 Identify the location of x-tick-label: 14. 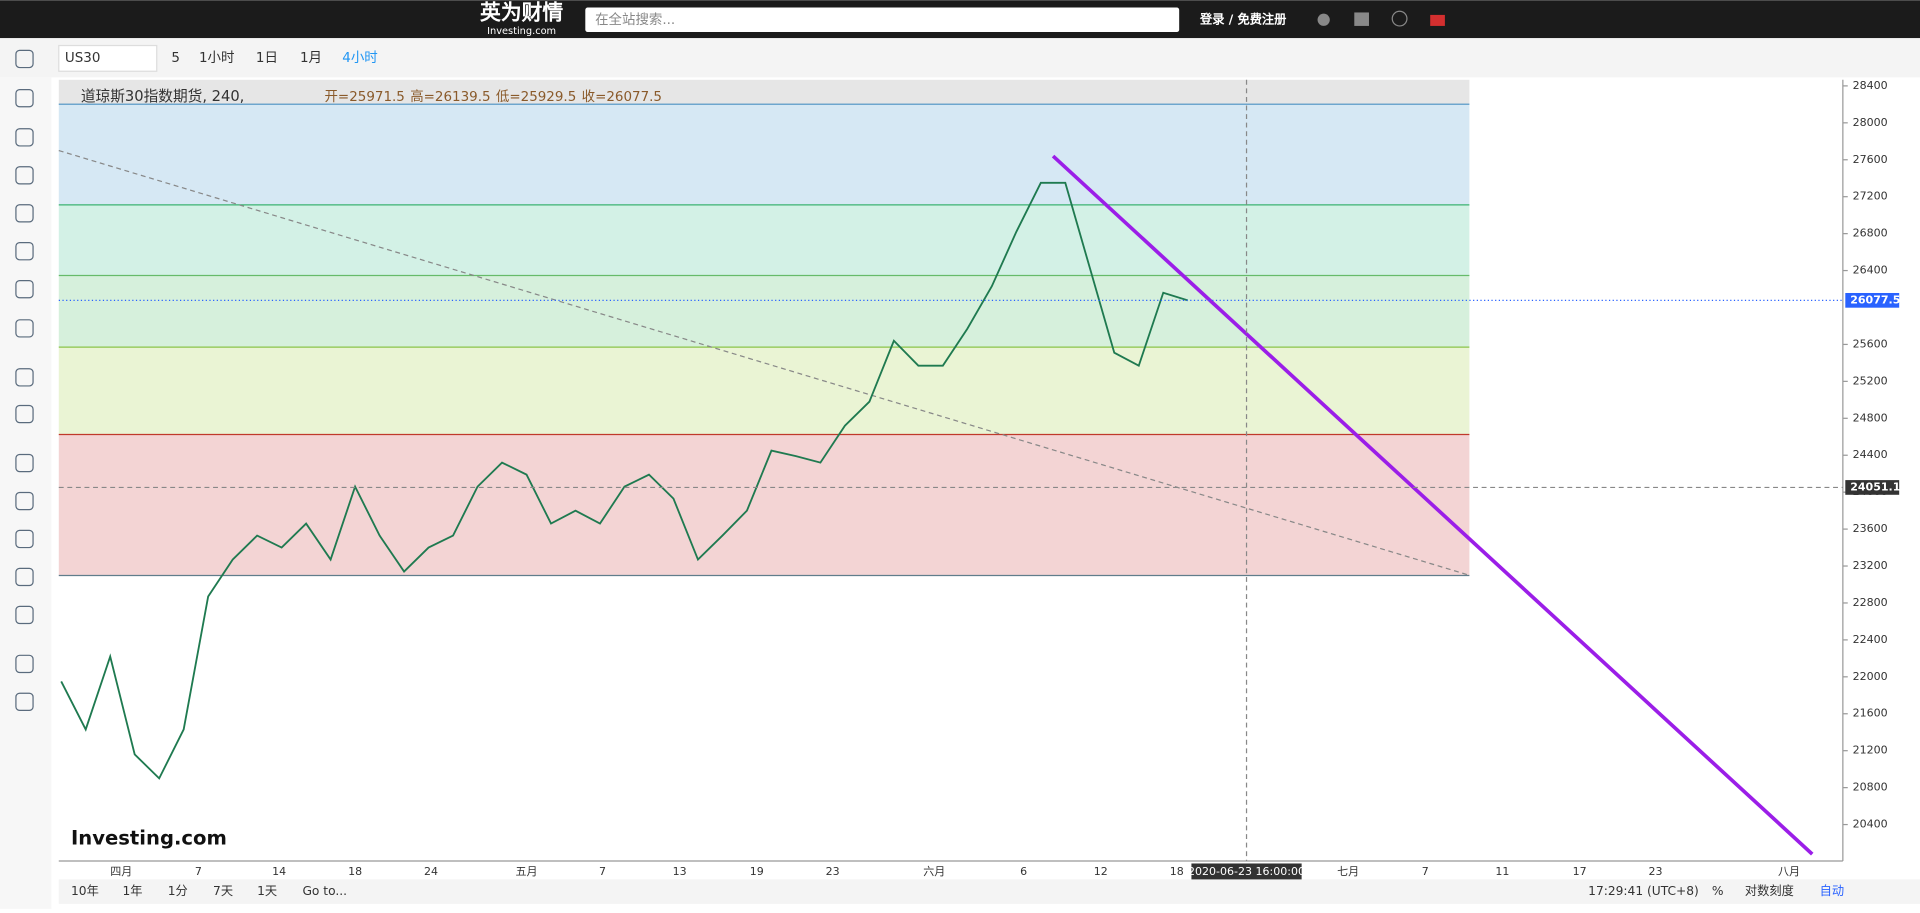
(279, 871).